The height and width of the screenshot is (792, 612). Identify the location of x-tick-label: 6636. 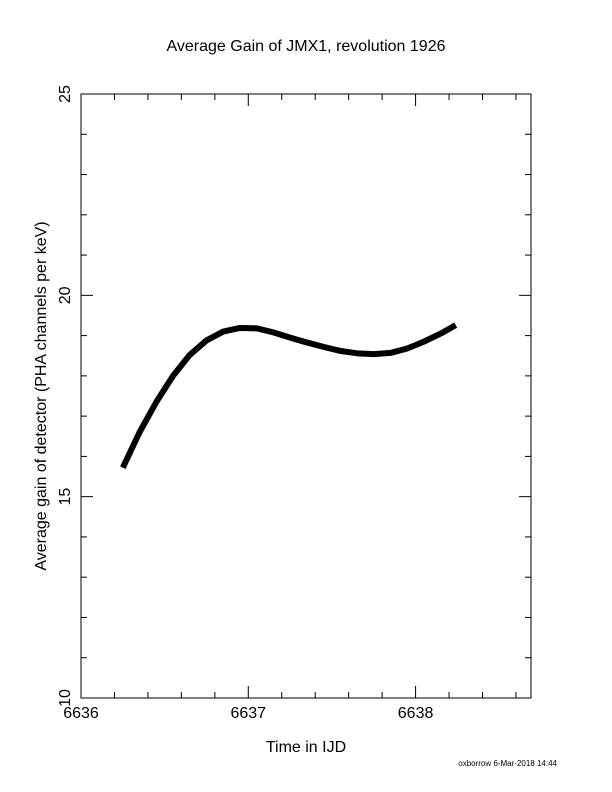
(81, 713).